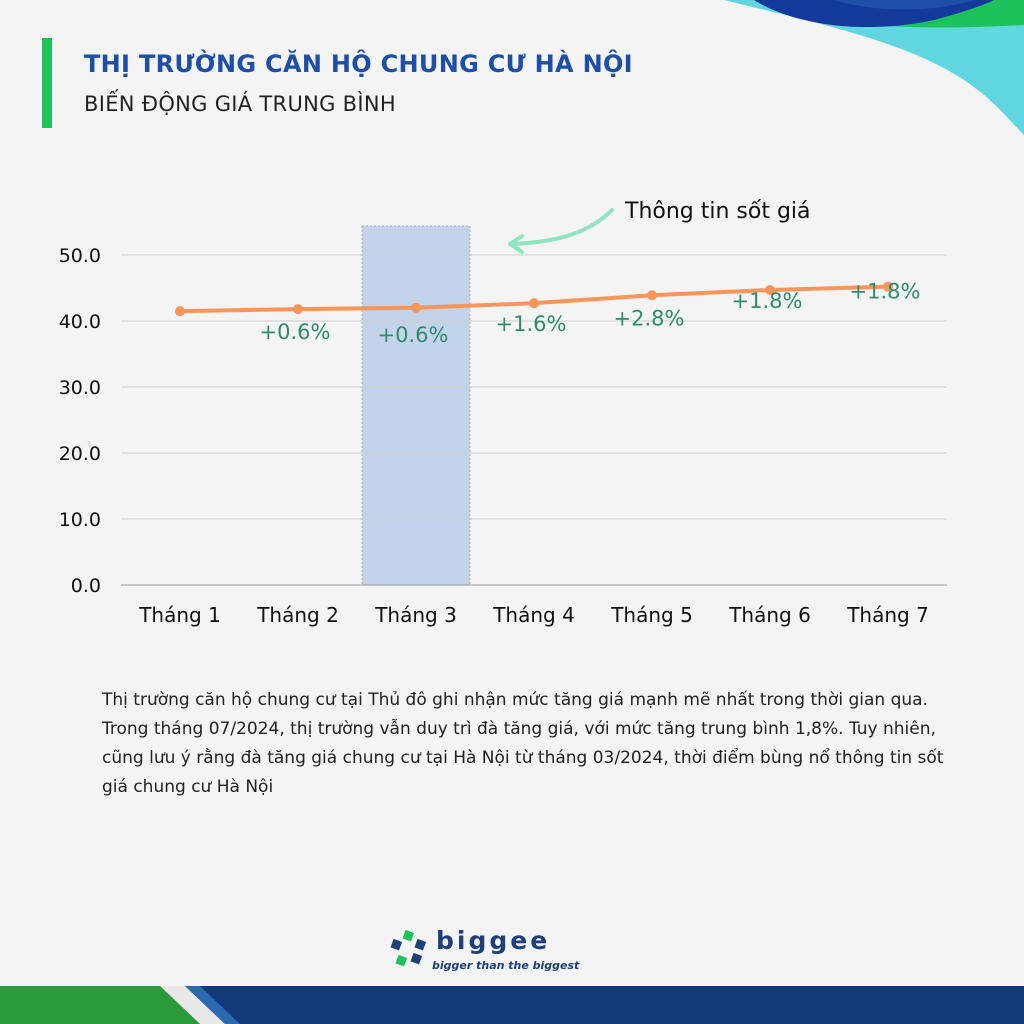 This screenshot has width=1024, height=1024. Describe the element at coordinates (512, 1005) in the screenshot. I see `bottom-bar-decoration` at that location.